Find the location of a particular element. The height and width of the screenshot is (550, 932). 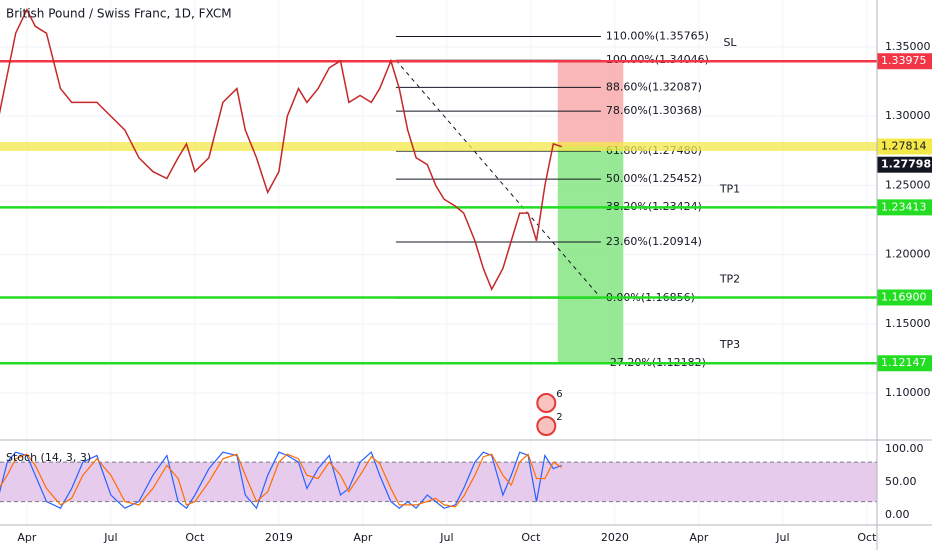

x-tick-label: 2019 is located at coordinates (279, 537).